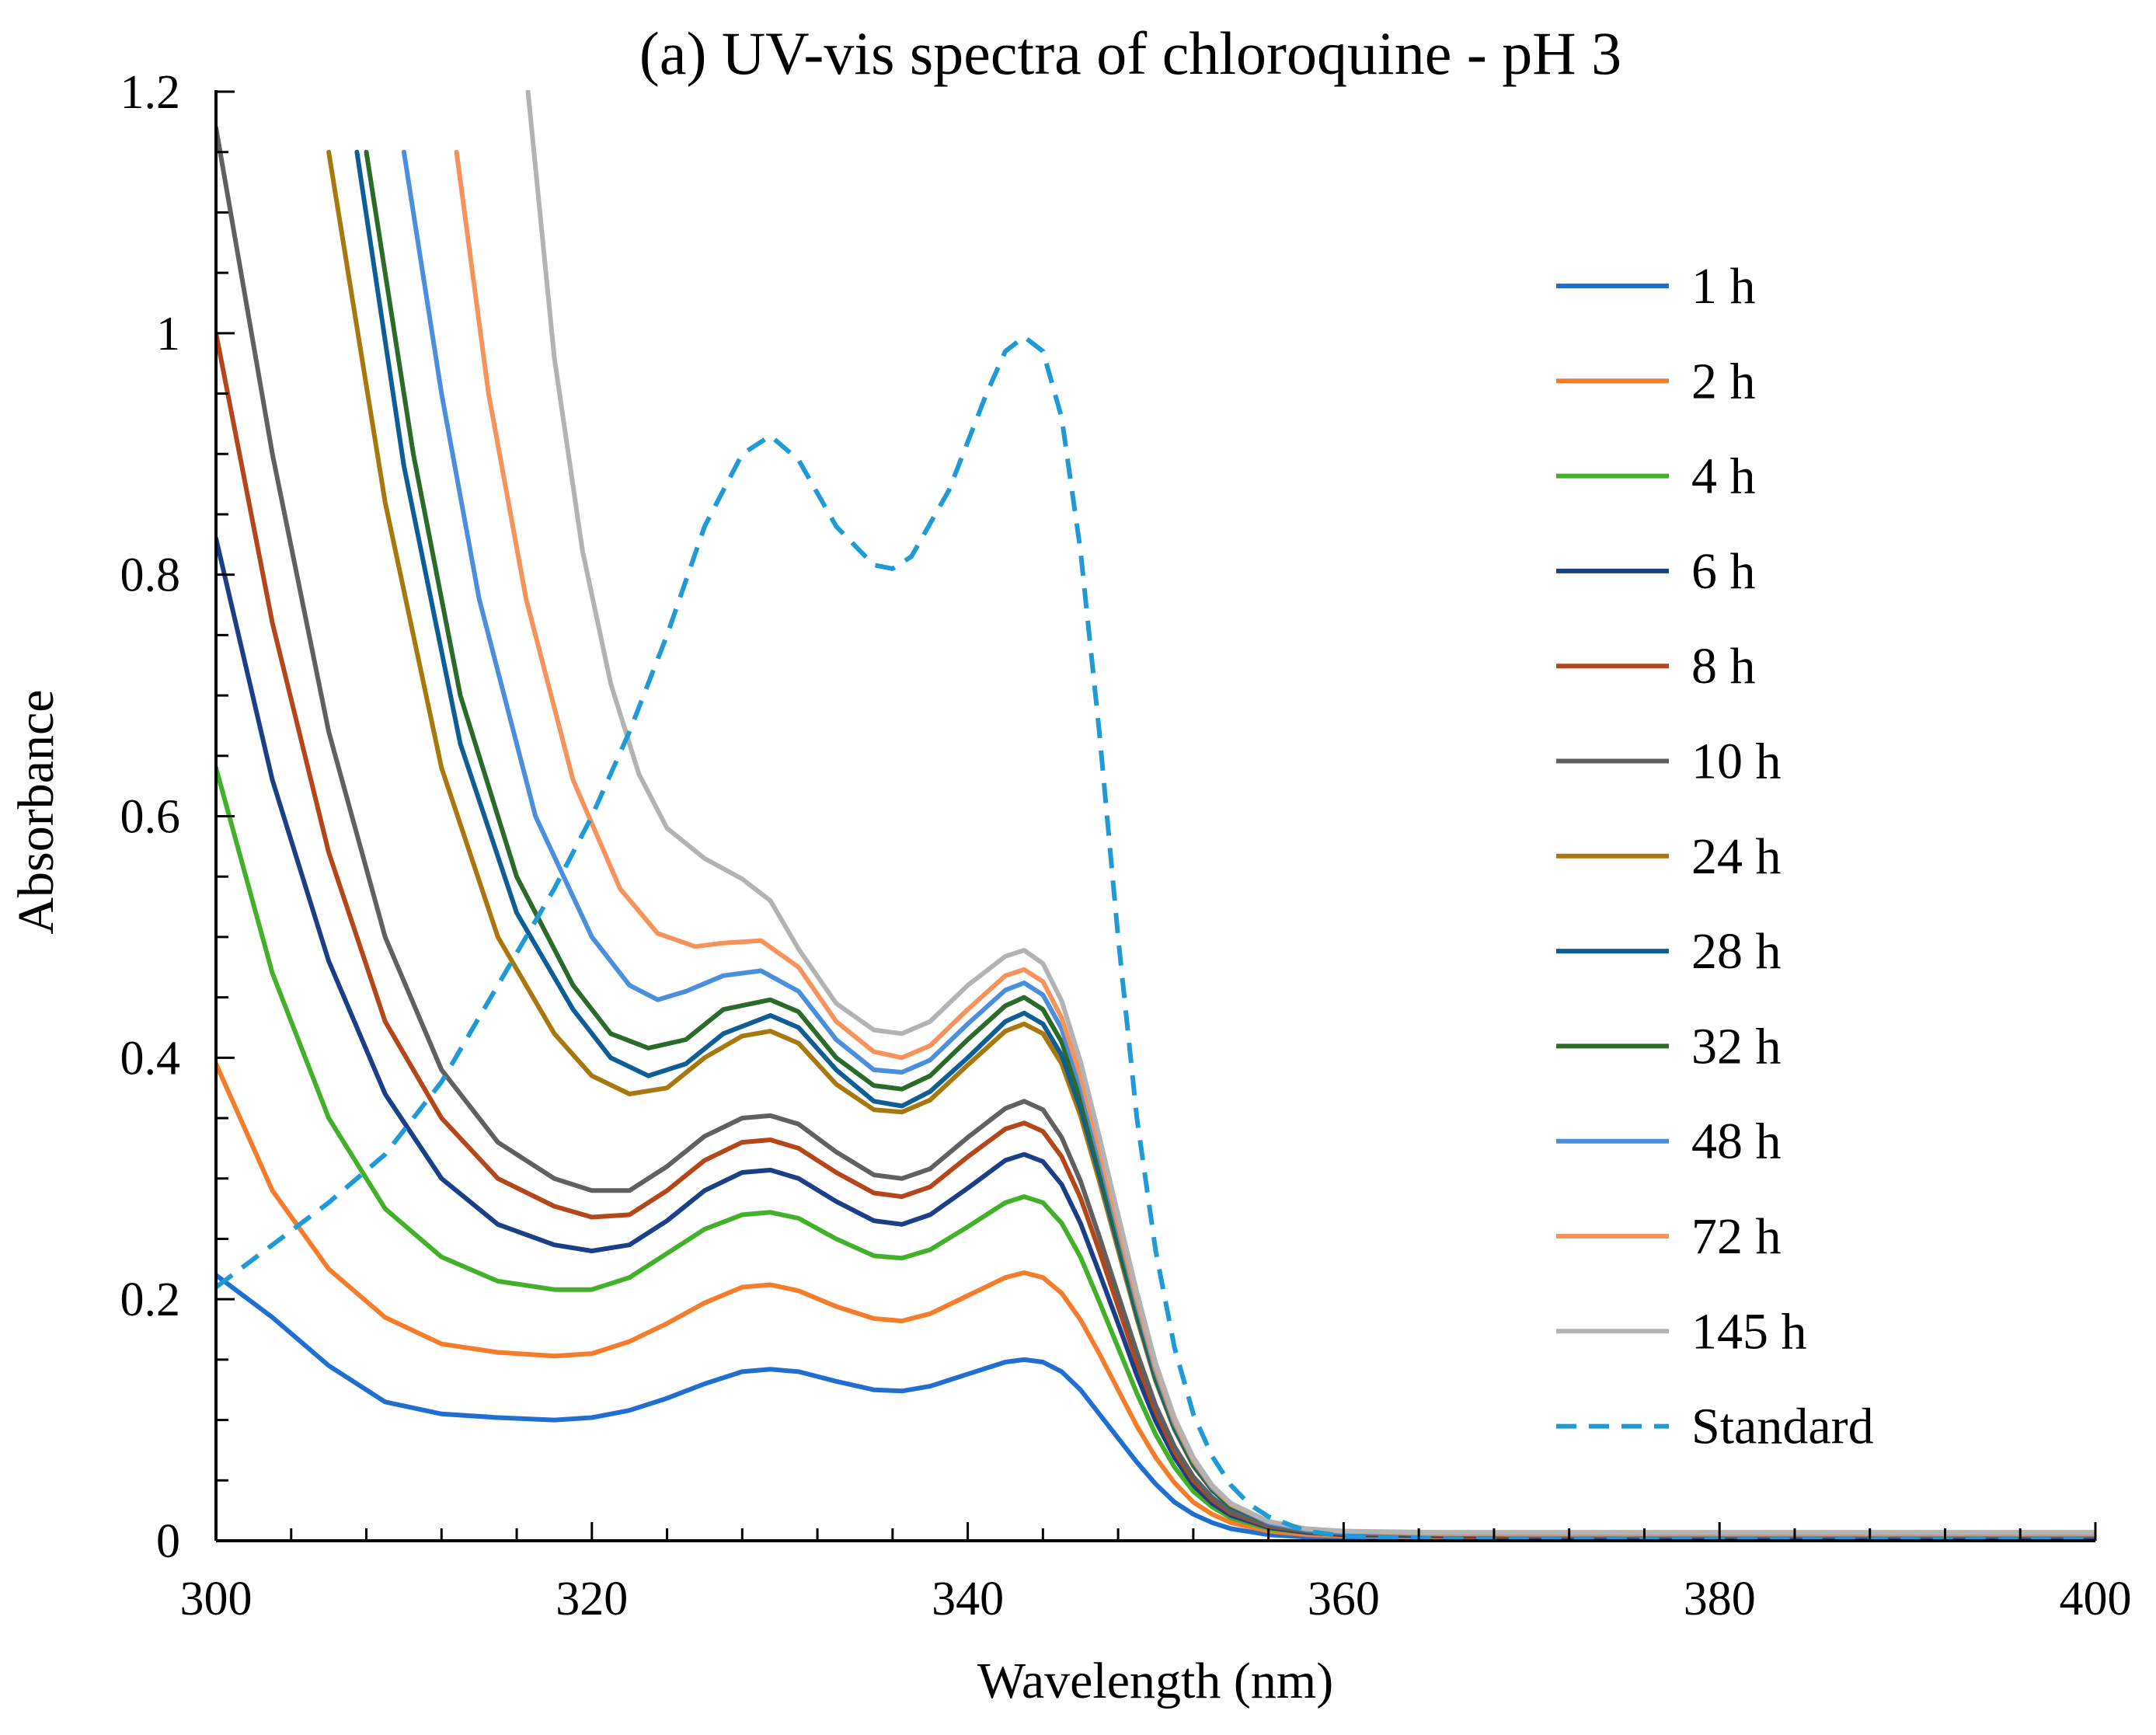  What do you see at coordinates (968, 1599) in the screenshot?
I see `x-tick-label: 340` at bounding box center [968, 1599].